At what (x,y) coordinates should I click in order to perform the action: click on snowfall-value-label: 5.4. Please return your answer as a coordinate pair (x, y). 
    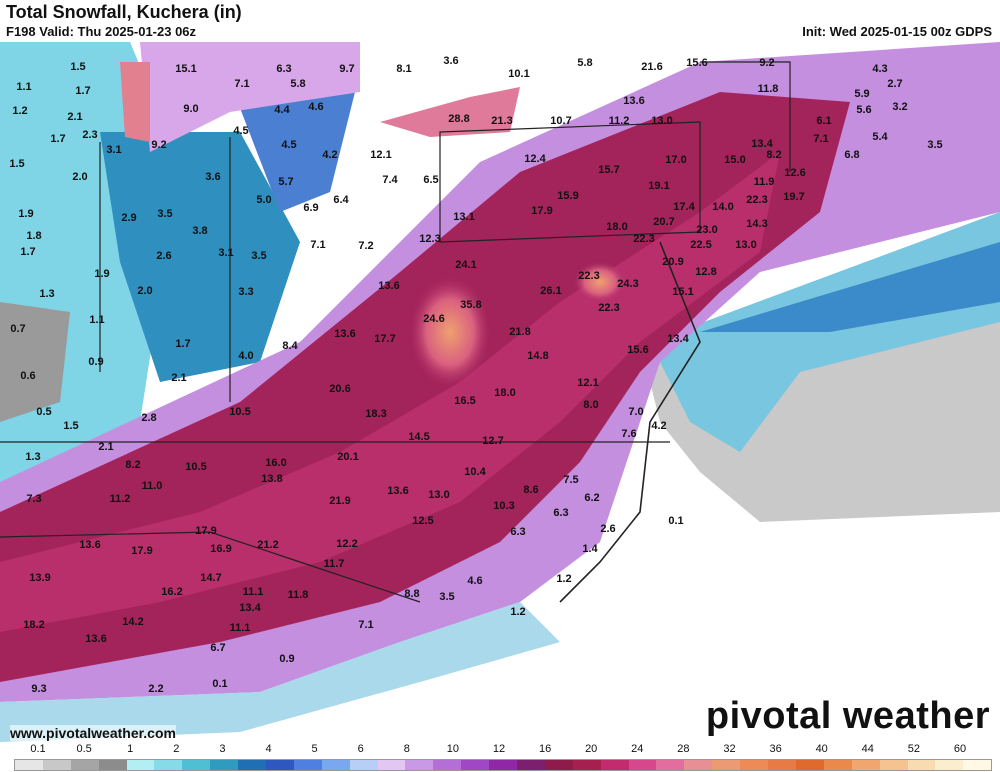
    Looking at the image, I should click on (880, 137).